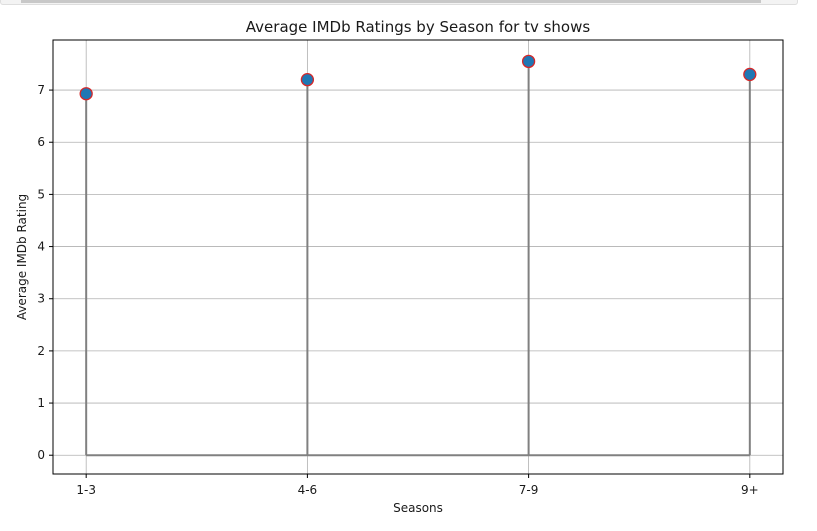  Describe the element at coordinates (529, 490) in the screenshot. I see `x-tick-label: 7-9` at that location.